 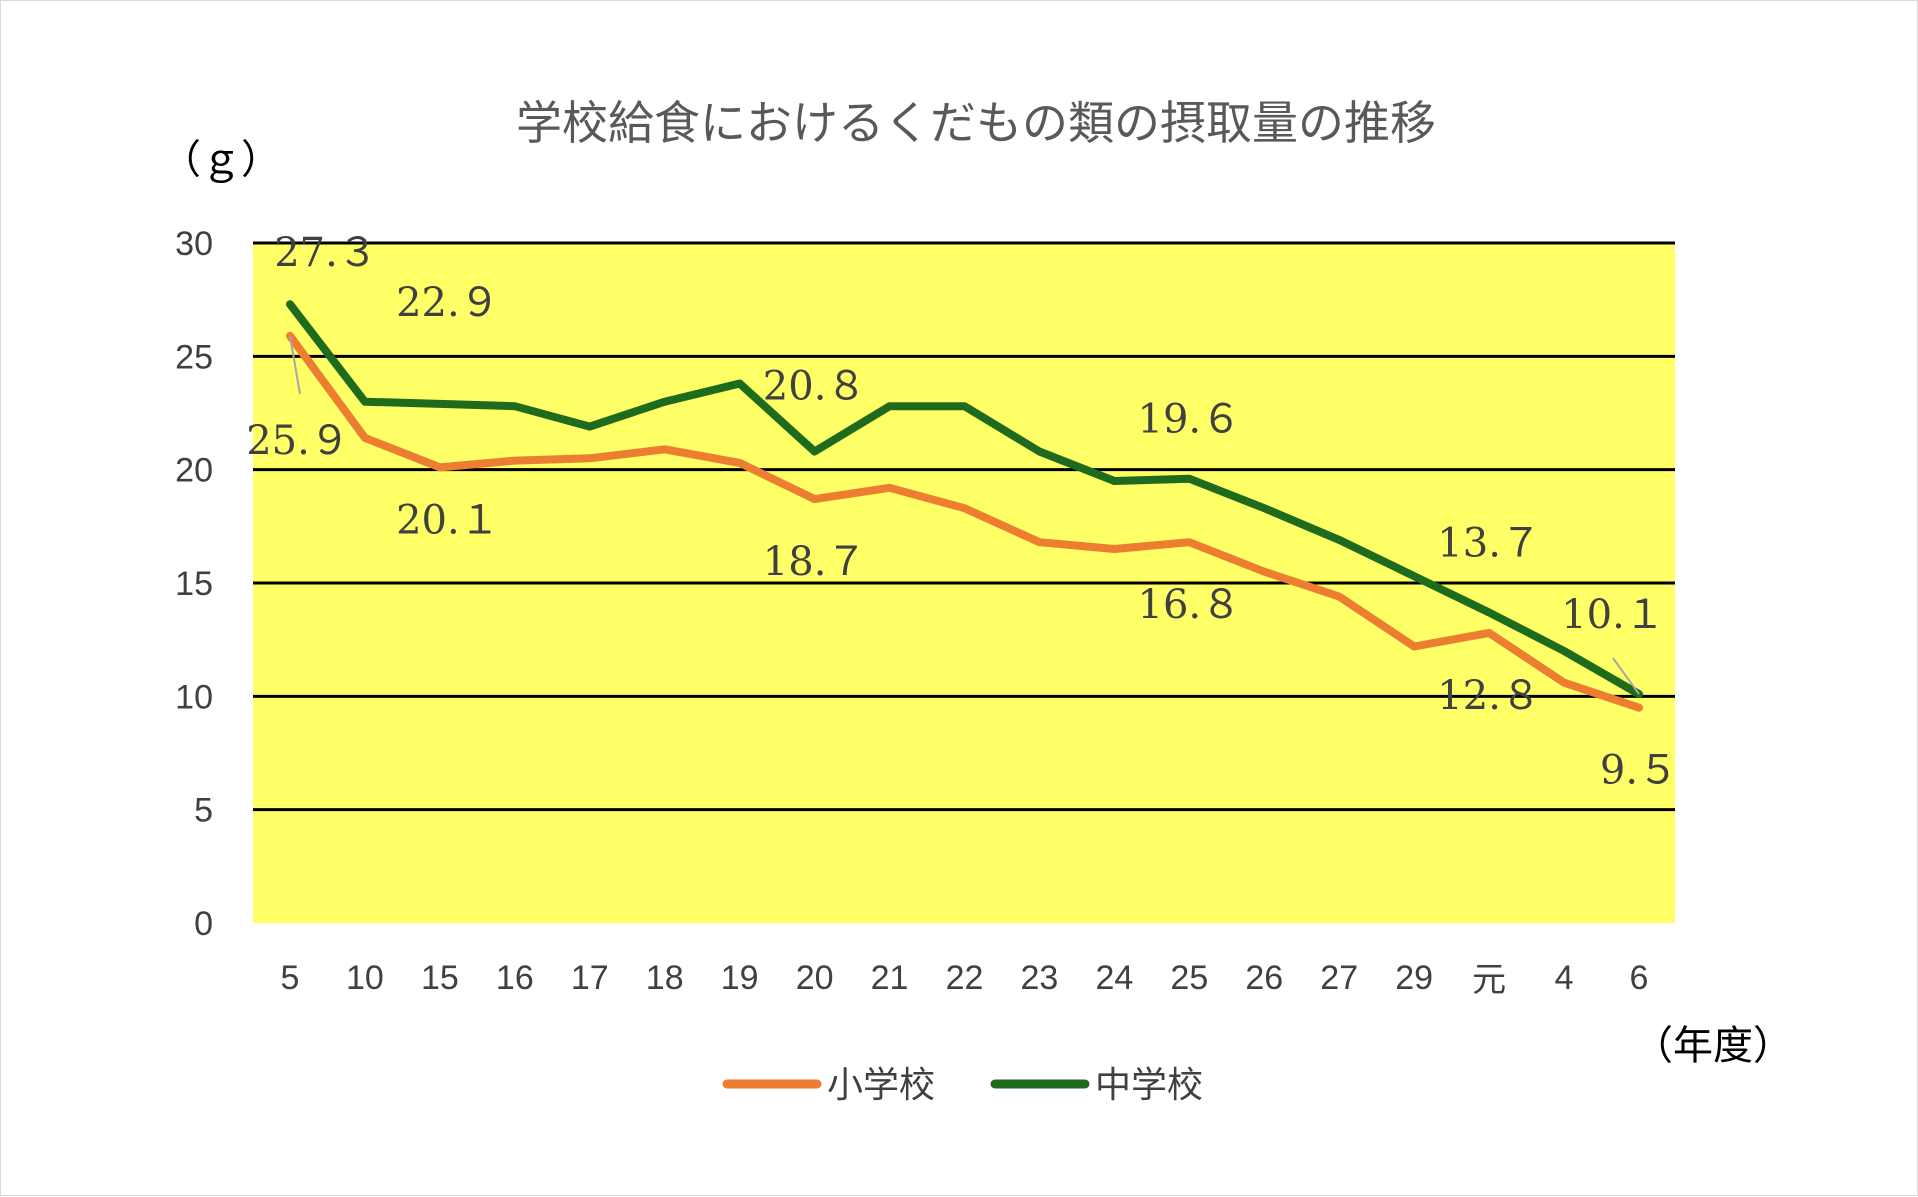 I want to click on x-tick-label-4: 17, so click(x=590, y=978).